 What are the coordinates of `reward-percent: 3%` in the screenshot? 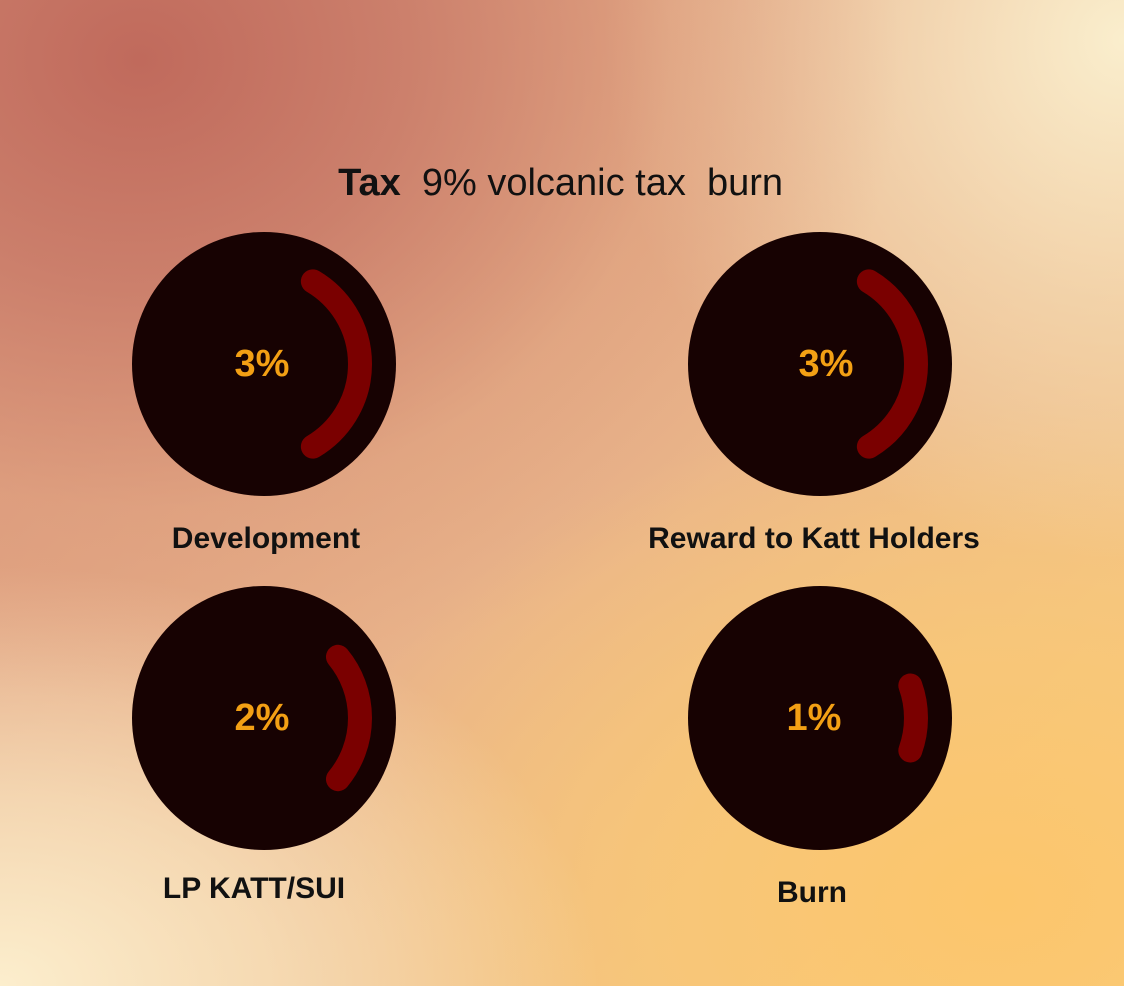 It's located at (826, 364).